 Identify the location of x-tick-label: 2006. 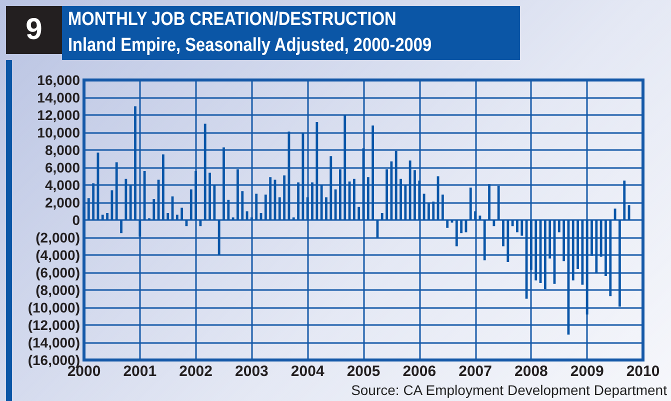
(419, 371).